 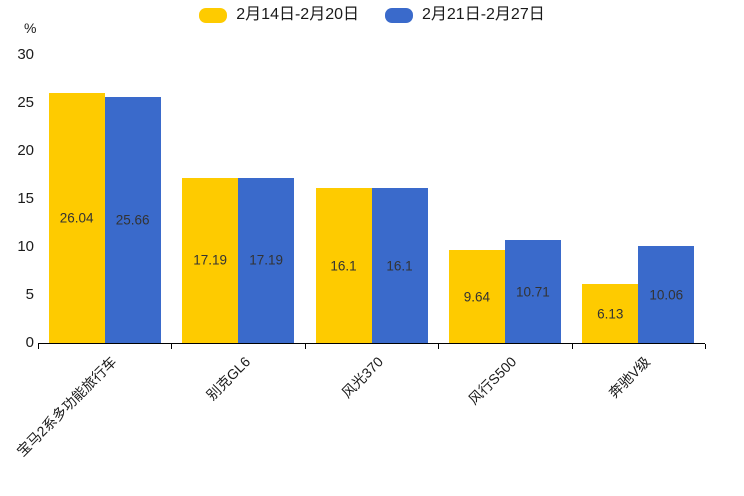 I want to click on y-tick-label: 0, so click(x=29, y=342).